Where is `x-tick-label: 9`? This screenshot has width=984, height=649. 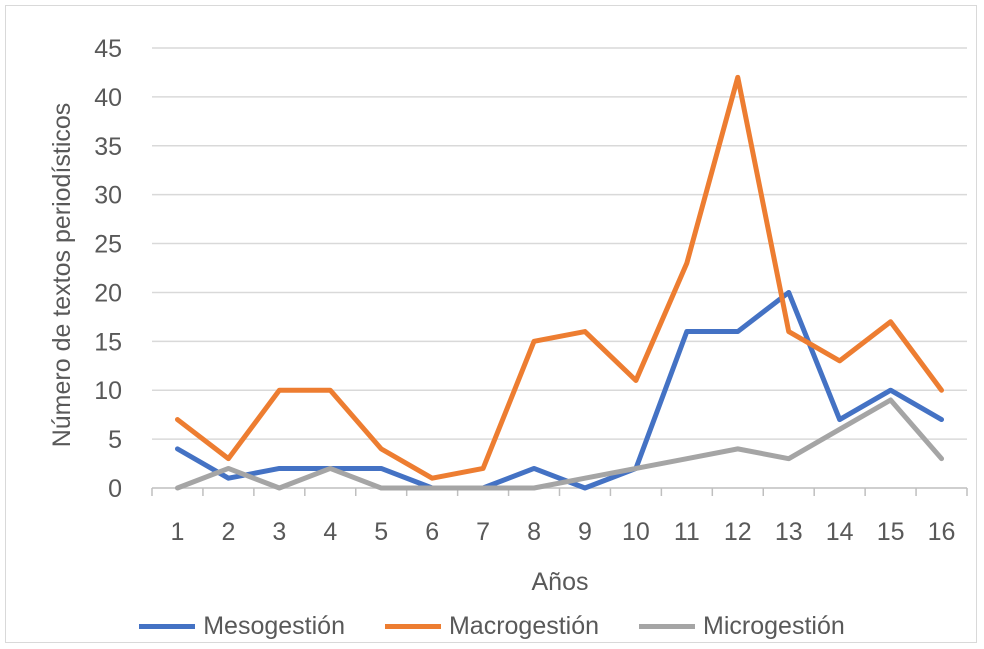 x-tick-label: 9 is located at coordinates (585, 532).